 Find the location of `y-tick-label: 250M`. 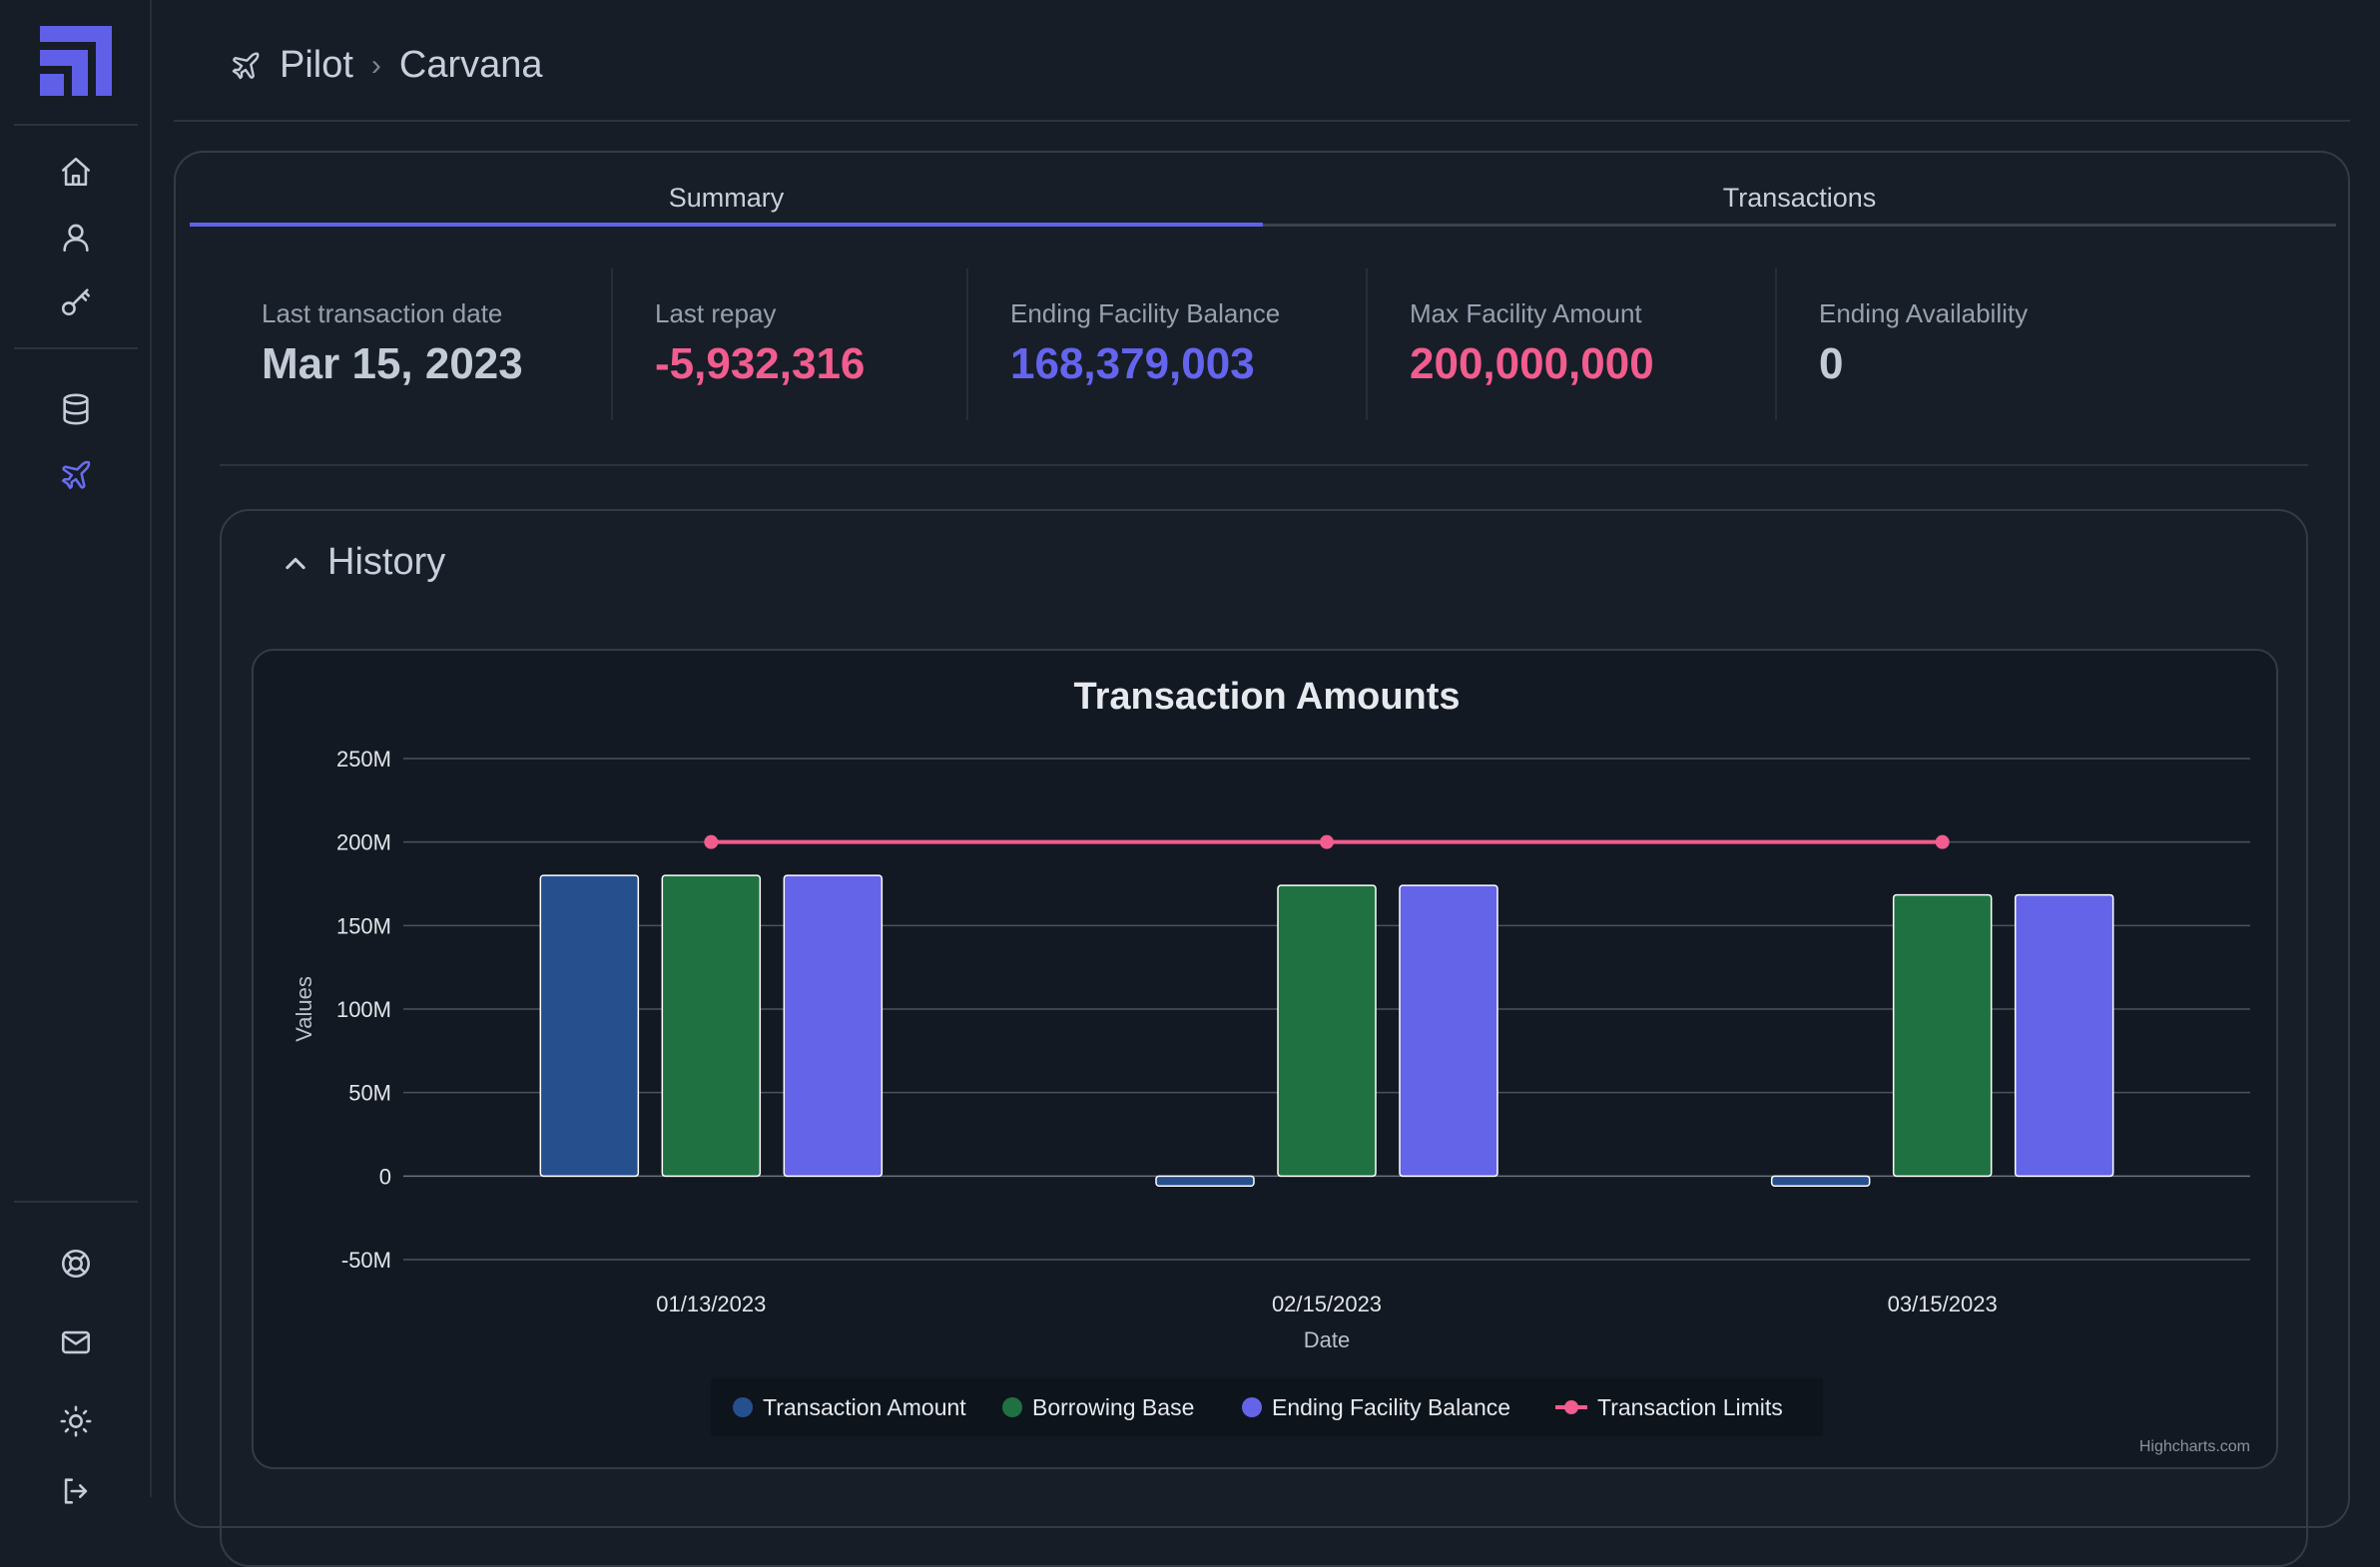

y-tick-label: 250M is located at coordinates (363, 760).